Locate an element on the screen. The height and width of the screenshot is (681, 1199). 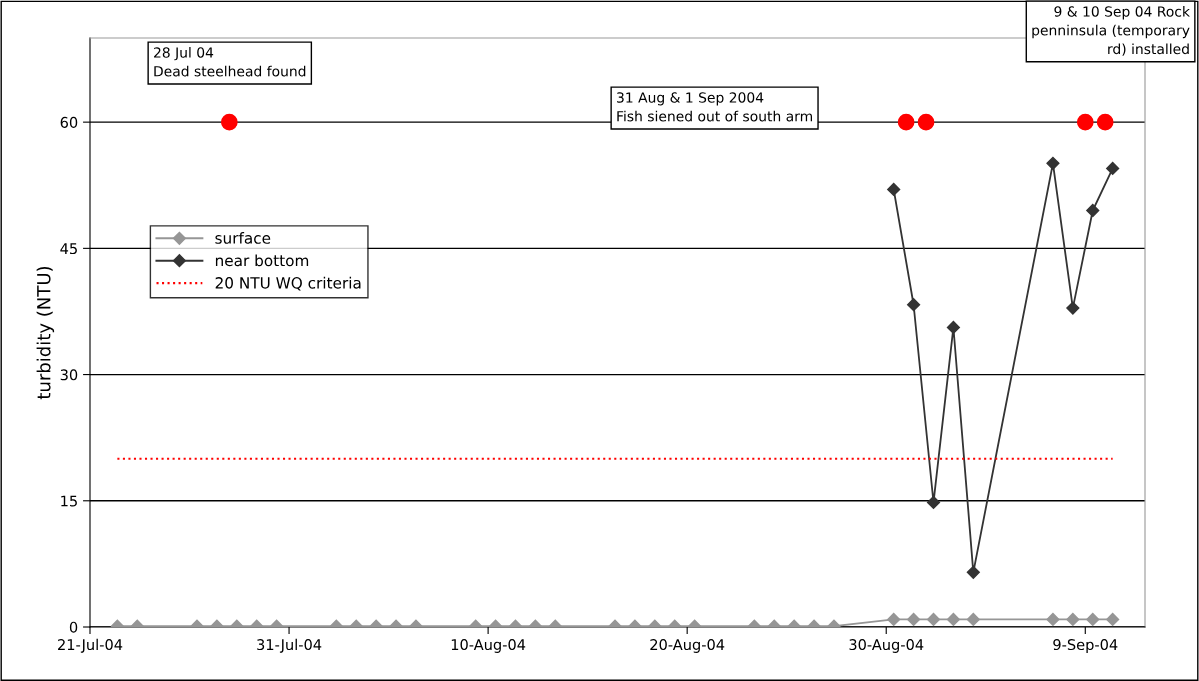
y-tick-label: 30 is located at coordinates (69, 375).